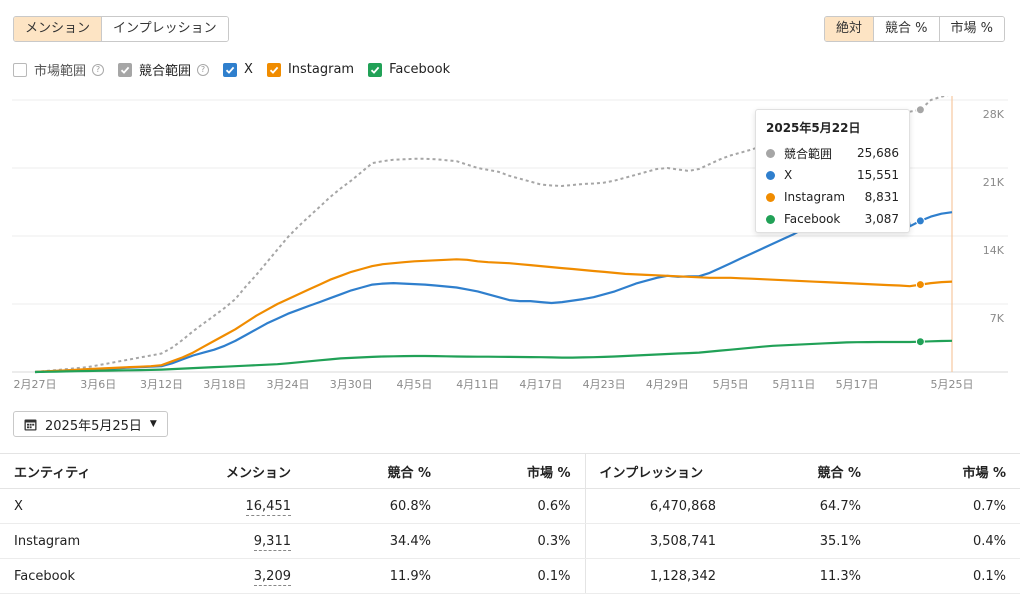 The image size is (1020, 608). Describe the element at coordinates (832, 153) in the screenshot. I see `tooltip-row: 競合範囲 25,686` at that location.